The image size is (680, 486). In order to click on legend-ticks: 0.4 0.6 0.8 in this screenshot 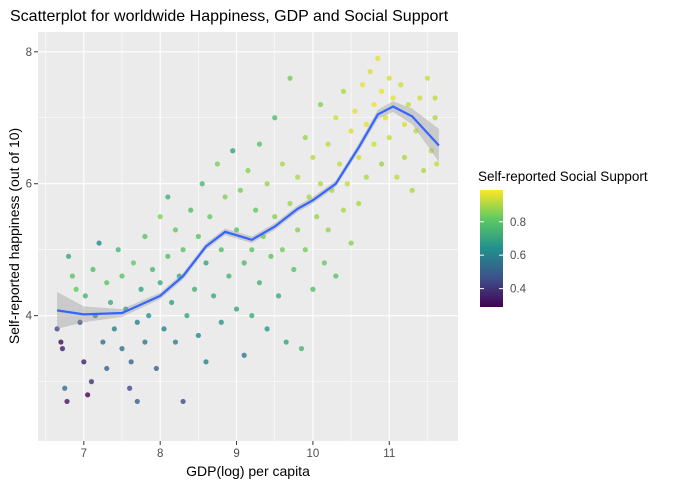, I will do `click(503, 256)`.